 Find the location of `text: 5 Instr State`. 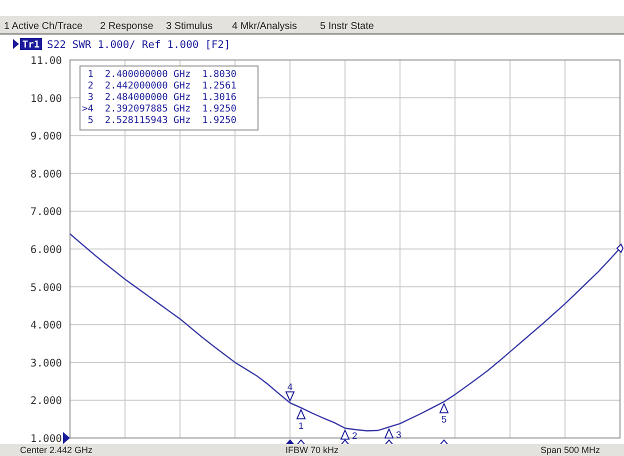

text: 5 Instr State is located at coordinates (347, 26).